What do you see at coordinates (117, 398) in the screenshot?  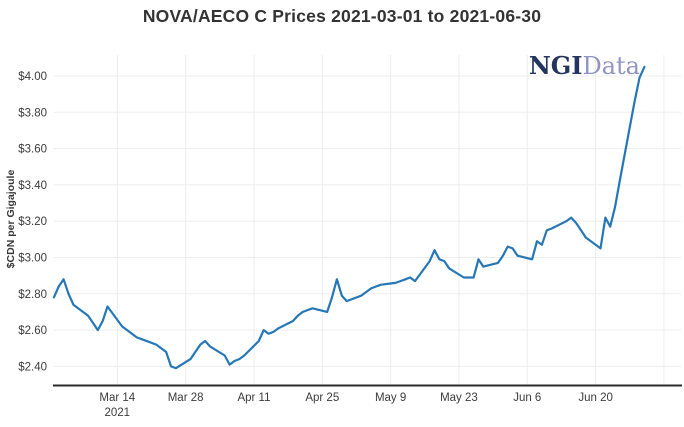 I see `x-tick-label: Mar 14` at bounding box center [117, 398].